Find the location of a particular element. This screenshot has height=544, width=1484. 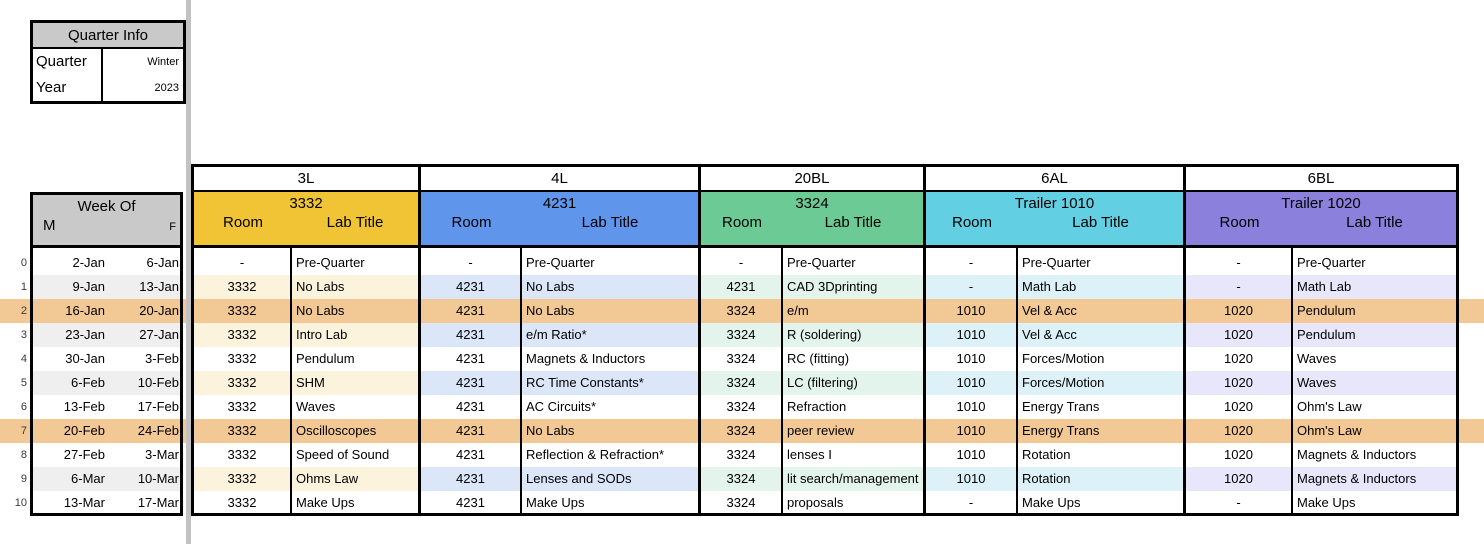

week-monday-cell: 27-Feb is located at coordinates (84, 454).